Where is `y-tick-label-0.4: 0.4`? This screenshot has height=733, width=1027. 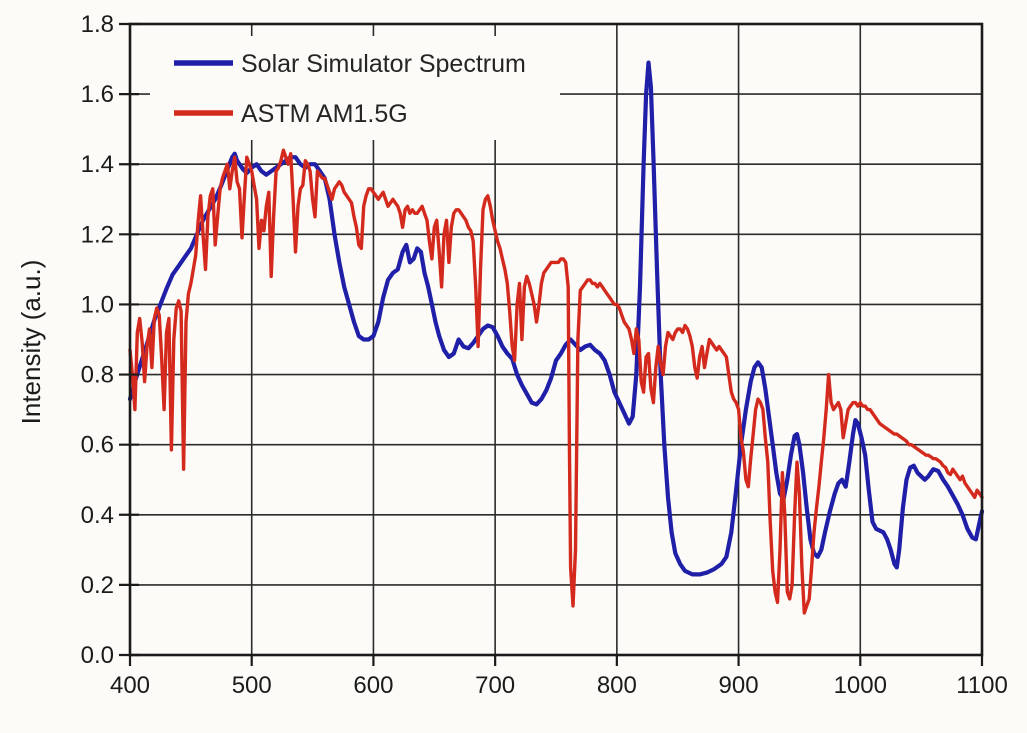
y-tick-label-0.4: 0.4 is located at coordinates (97, 515).